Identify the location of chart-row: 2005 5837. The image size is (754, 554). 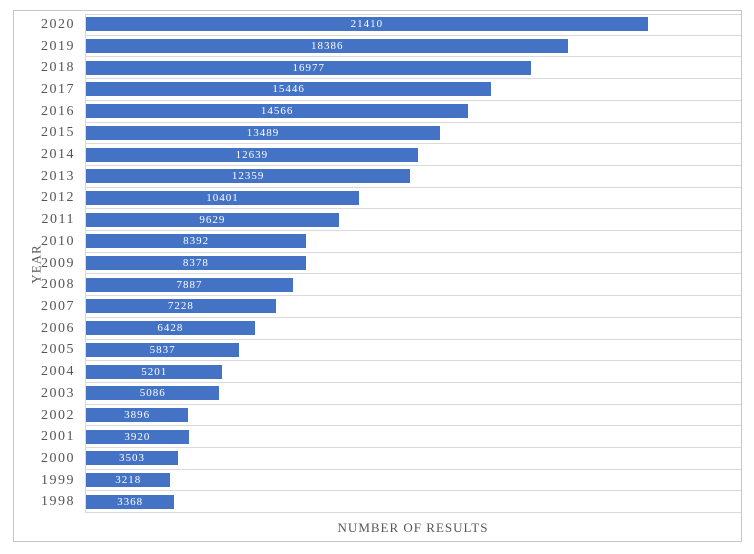
(377, 351).